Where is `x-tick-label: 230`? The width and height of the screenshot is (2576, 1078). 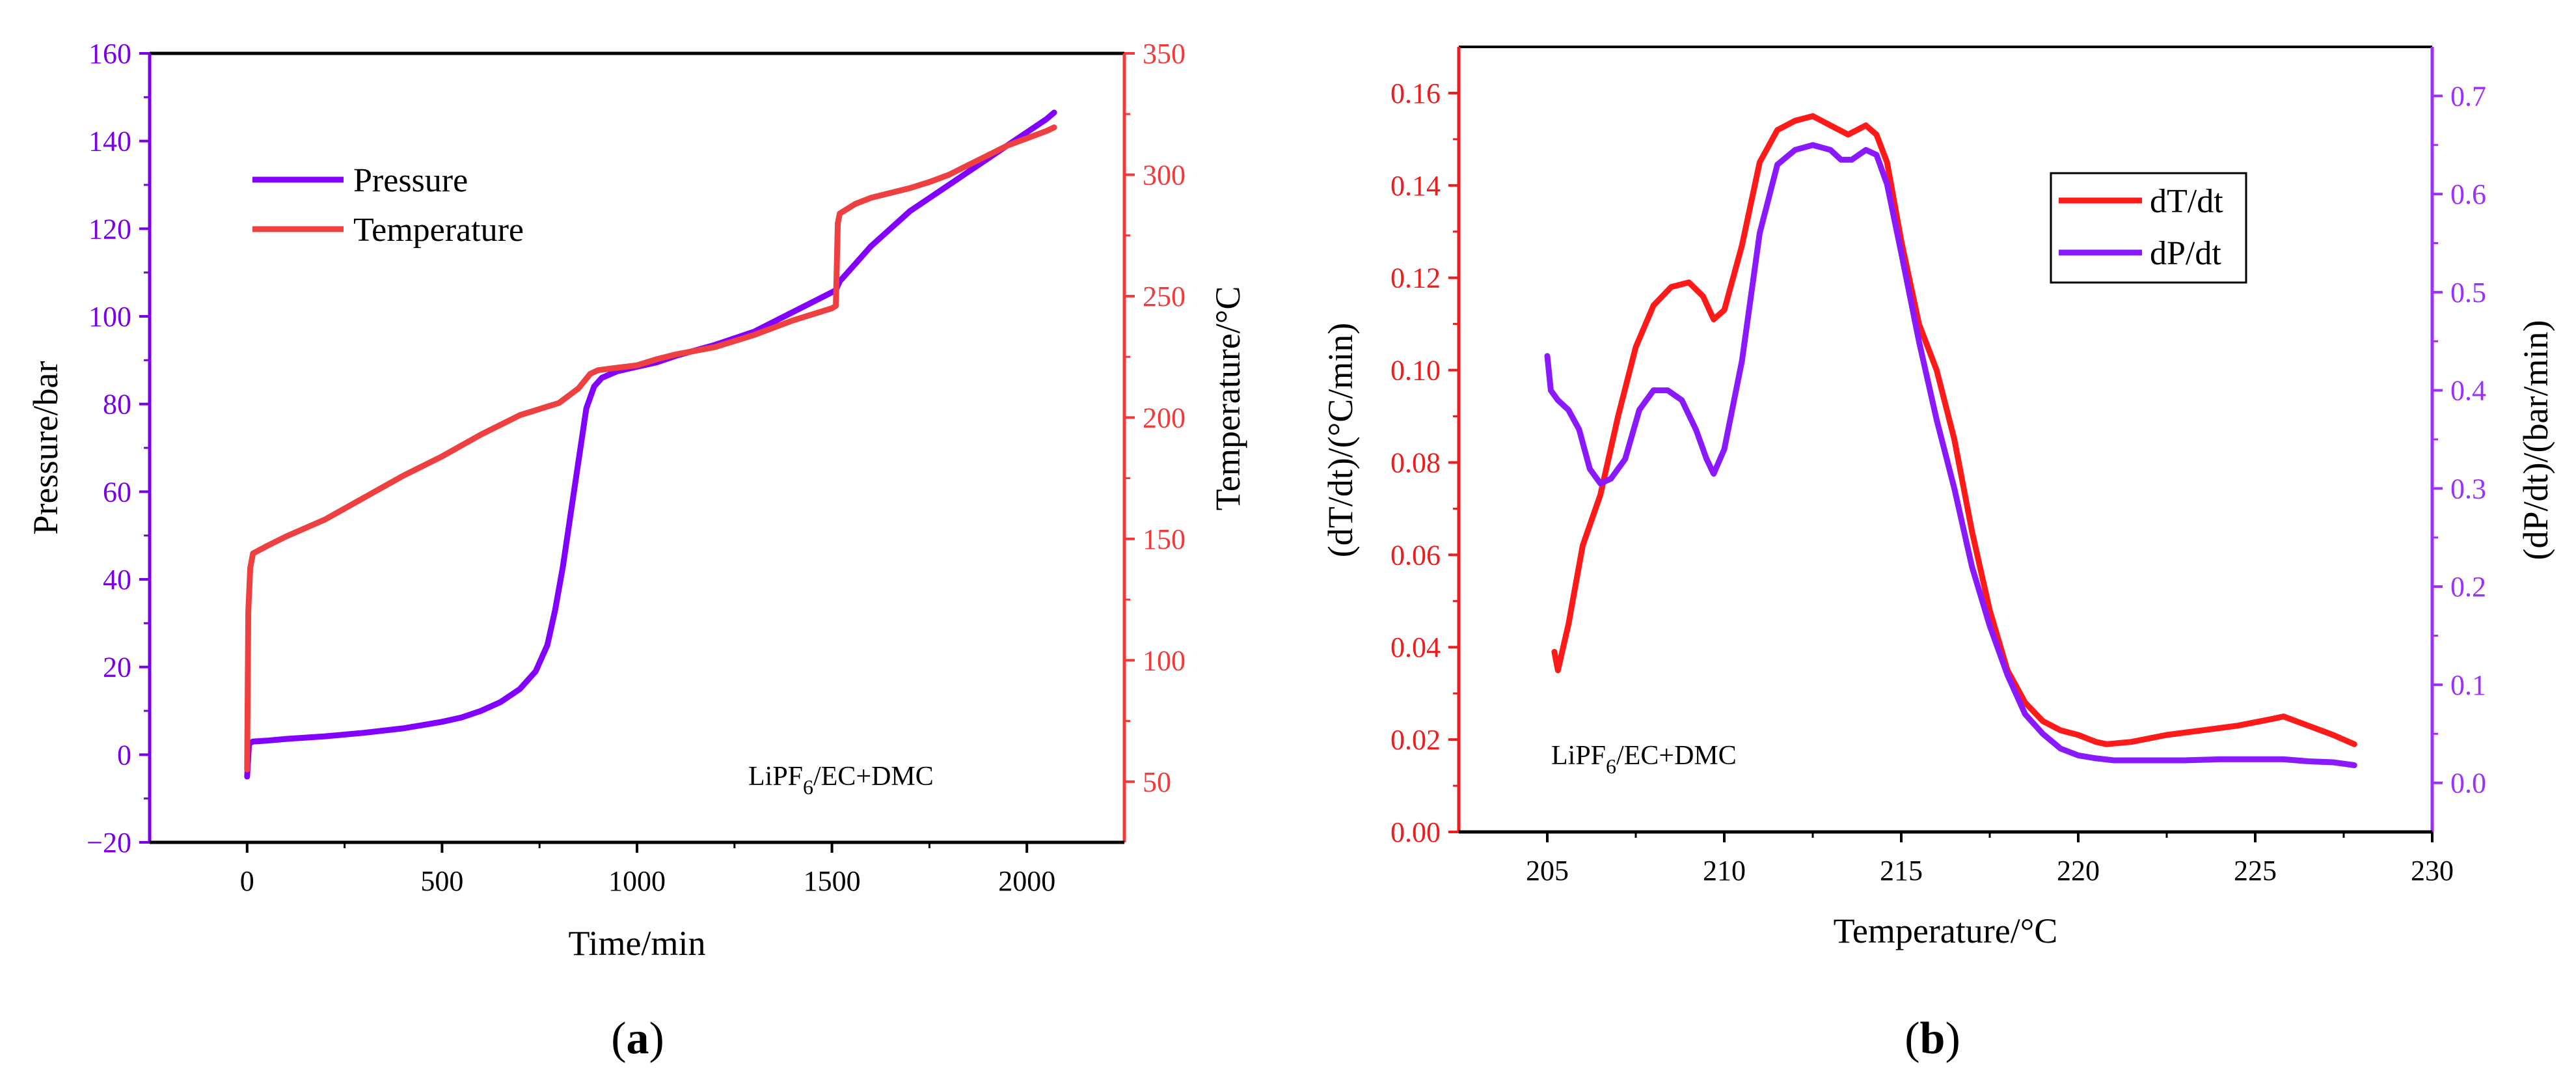
x-tick-label: 230 is located at coordinates (2432, 871).